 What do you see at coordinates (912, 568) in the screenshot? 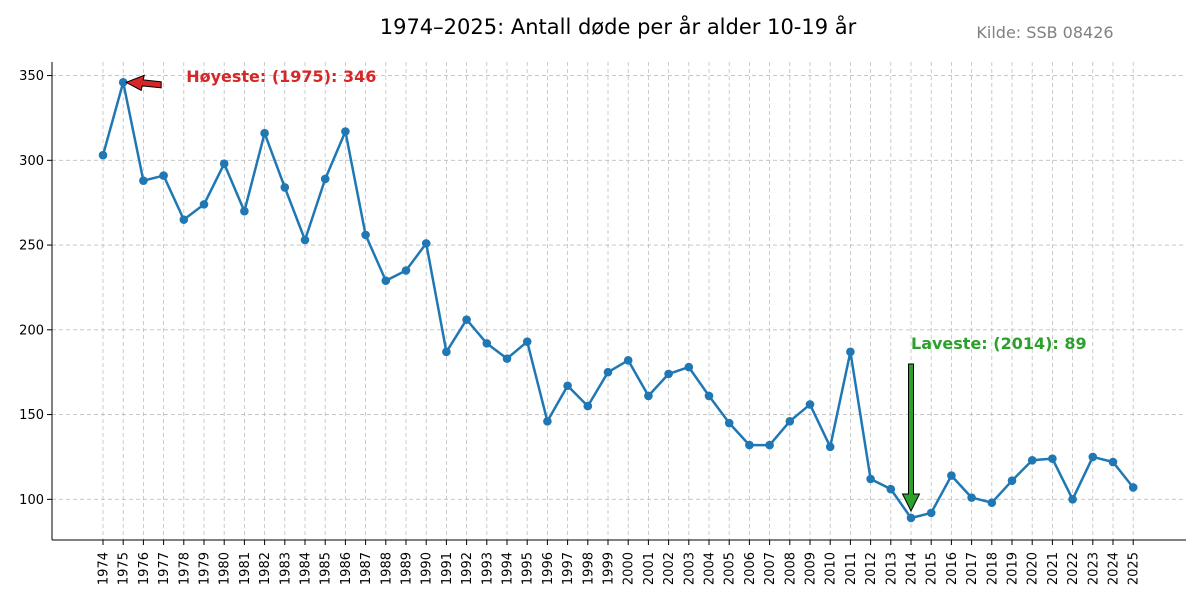
I see `x-tick-label: 2014` at bounding box center [912, 568].